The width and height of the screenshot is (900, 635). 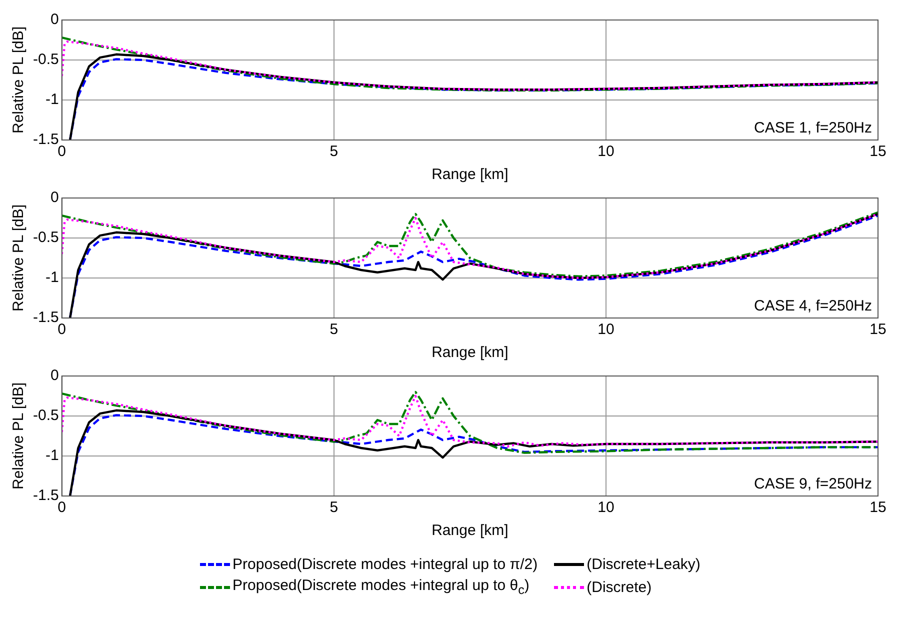 What do you see at coordinates (381, 587) in the screenshot?
I see `legend-label: Proposed(Discrete modes +integral up to θ$_{c}$)` at bounding box center [381, 587].